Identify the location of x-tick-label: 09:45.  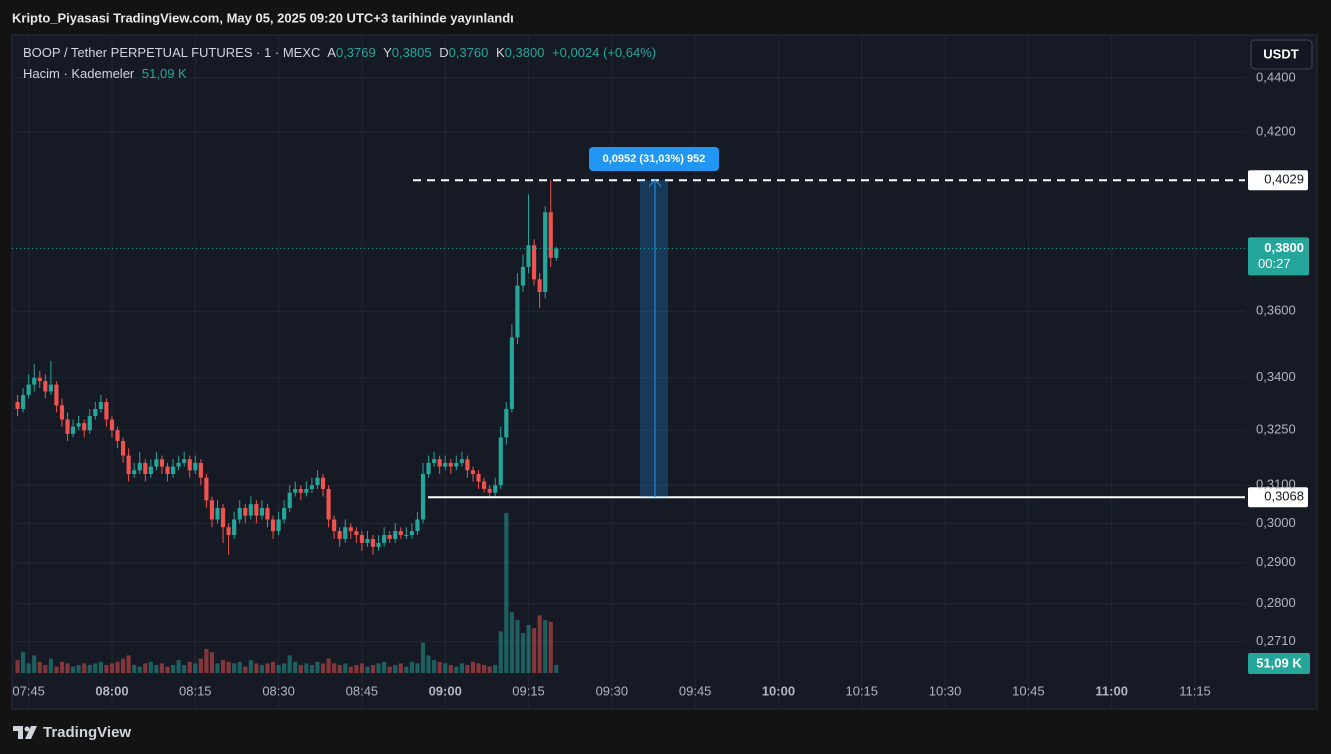
(695, 690).